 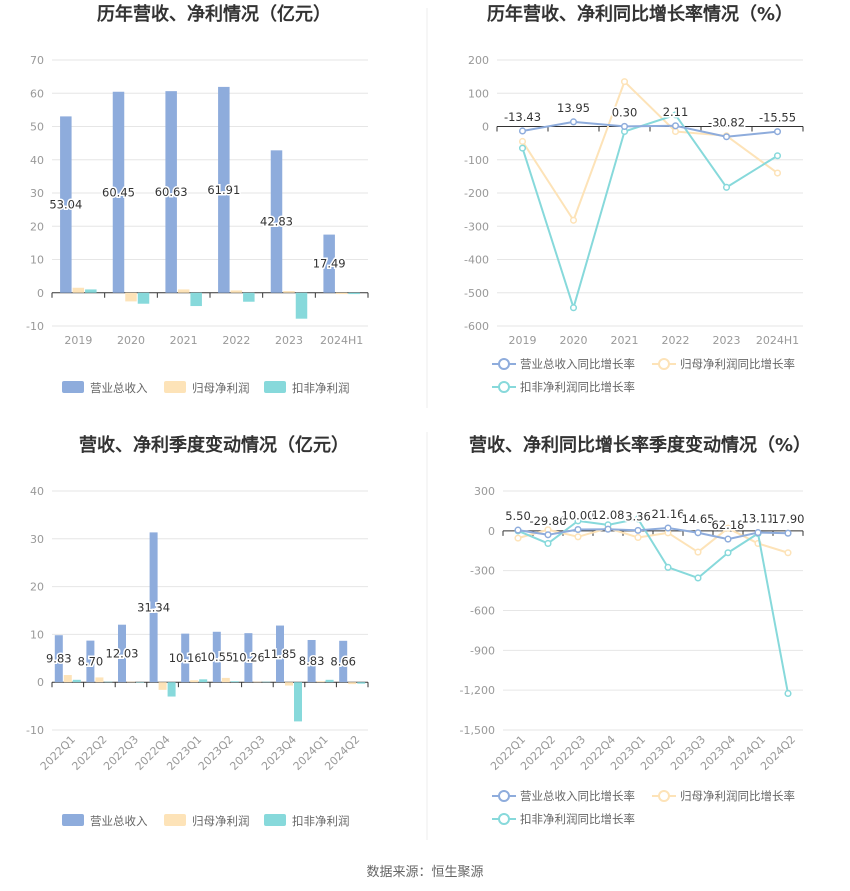 I want to click on data-label: 8.66, so click(x=343, y=662).